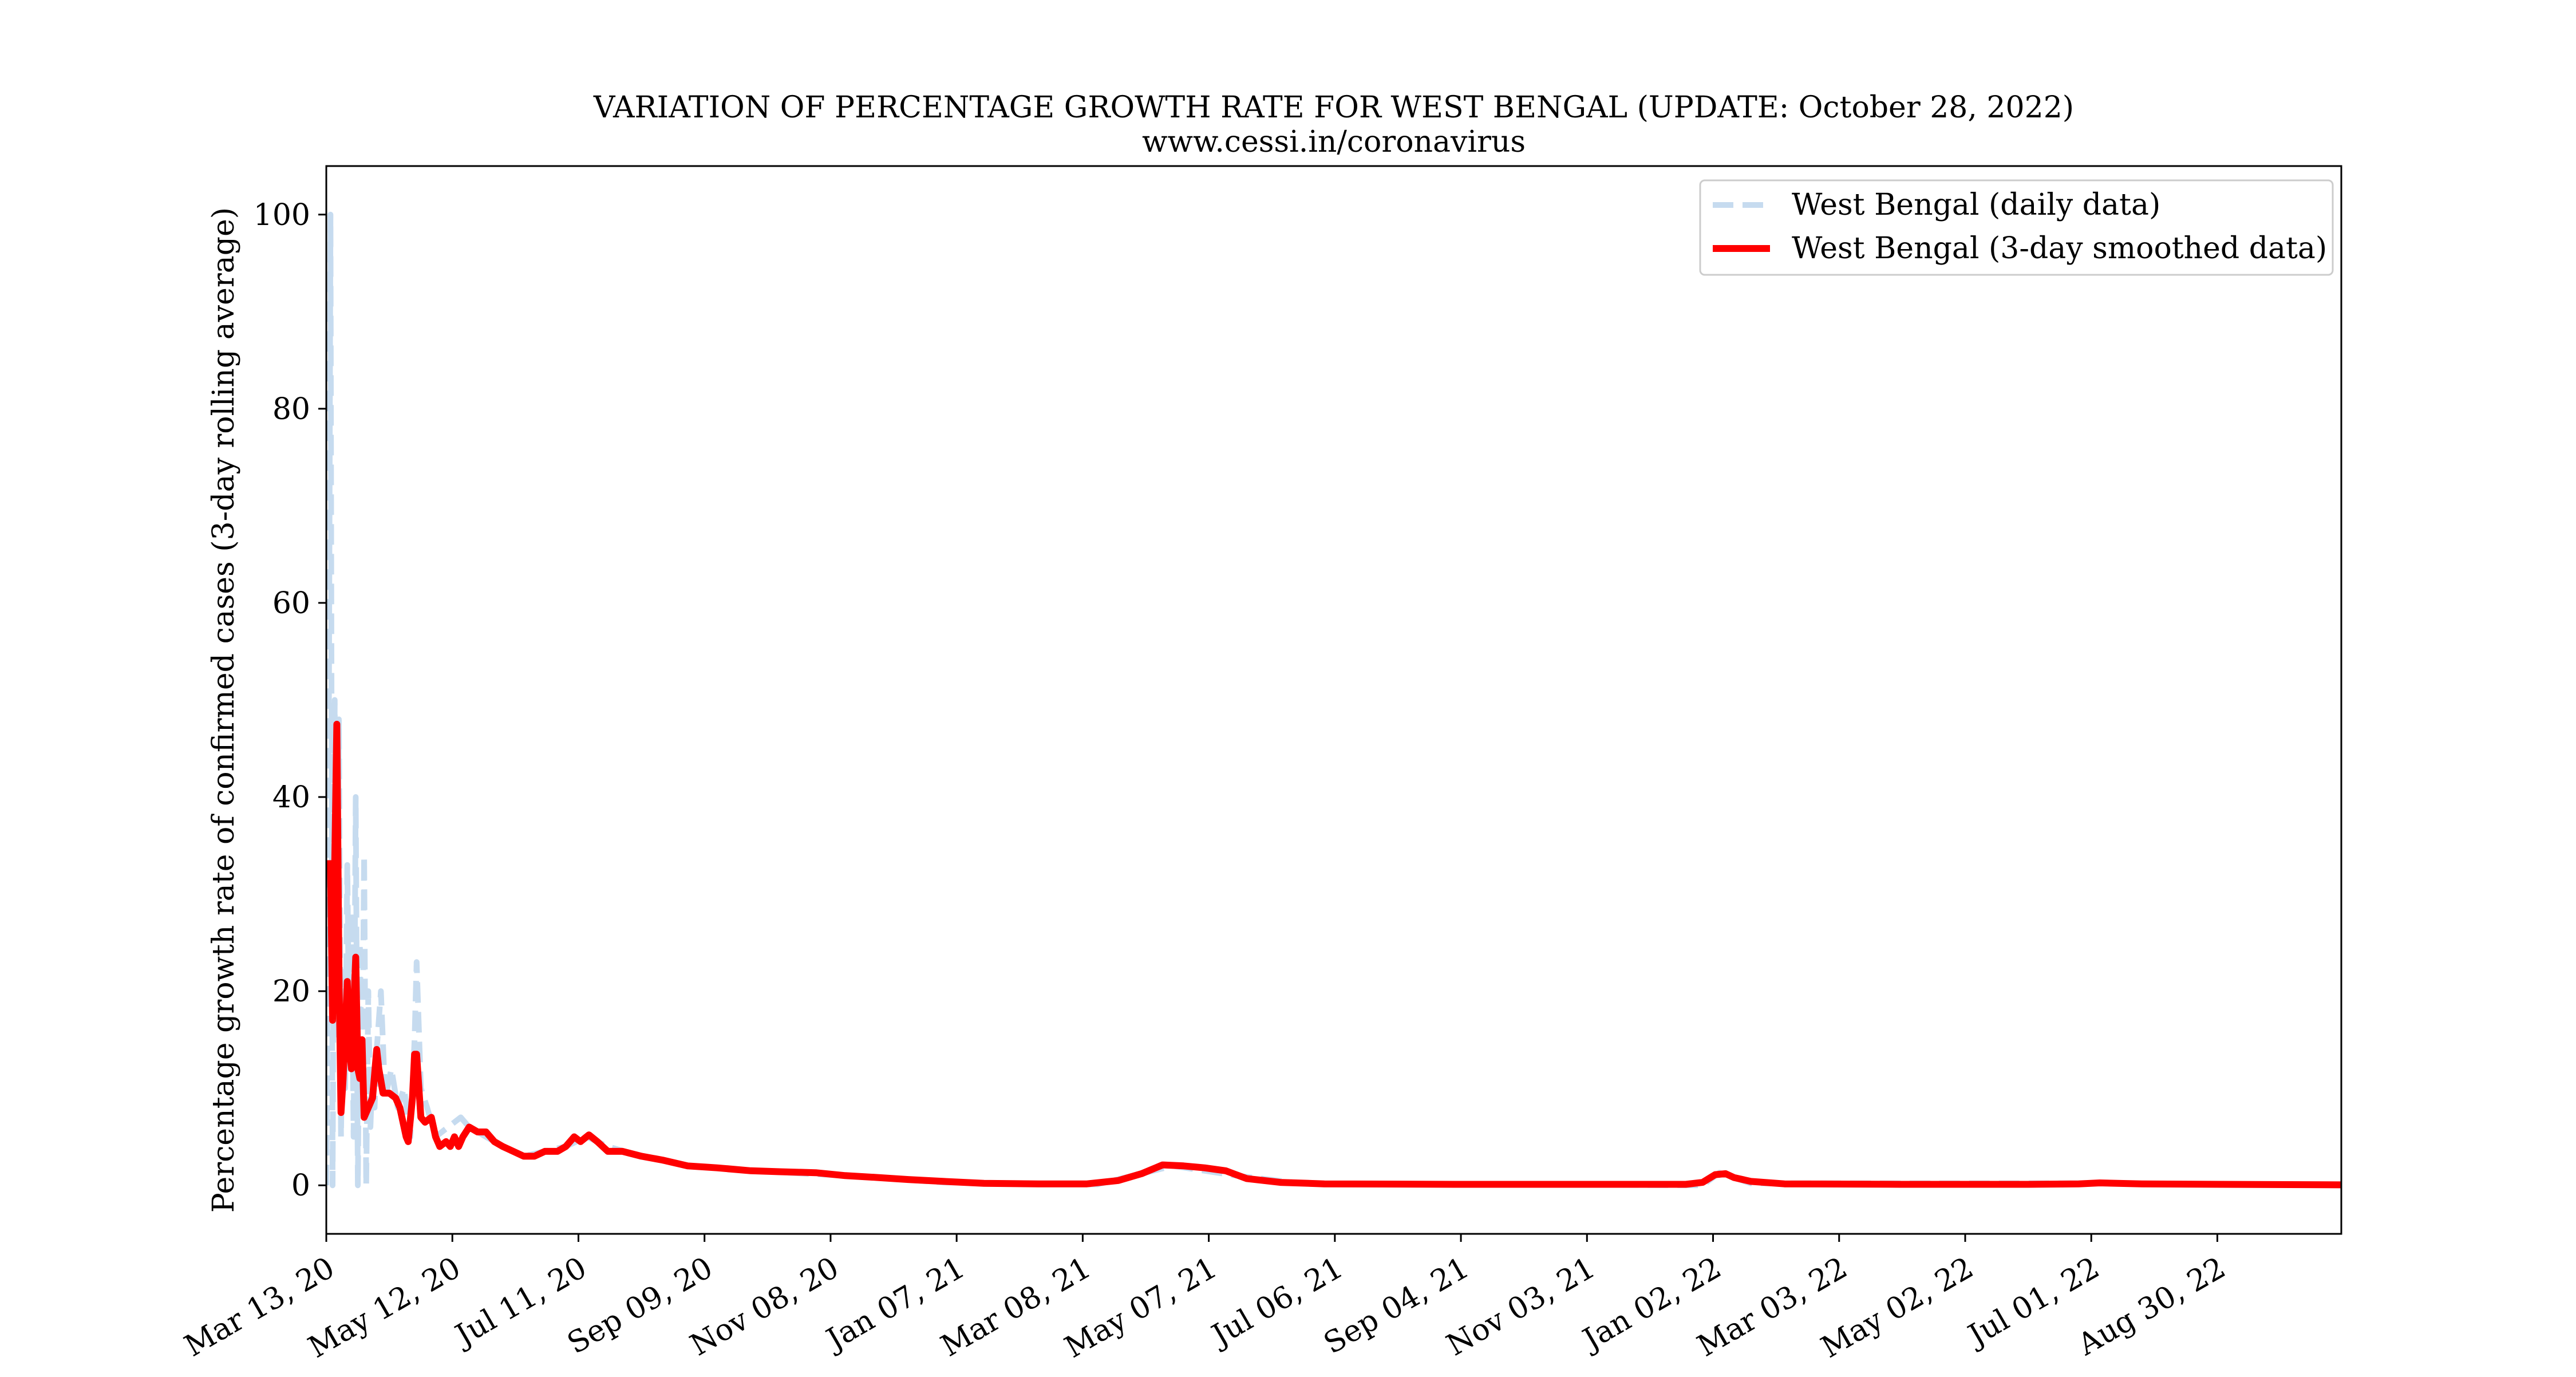  I want to click on y-tick-label: 40, so click(291, 797).